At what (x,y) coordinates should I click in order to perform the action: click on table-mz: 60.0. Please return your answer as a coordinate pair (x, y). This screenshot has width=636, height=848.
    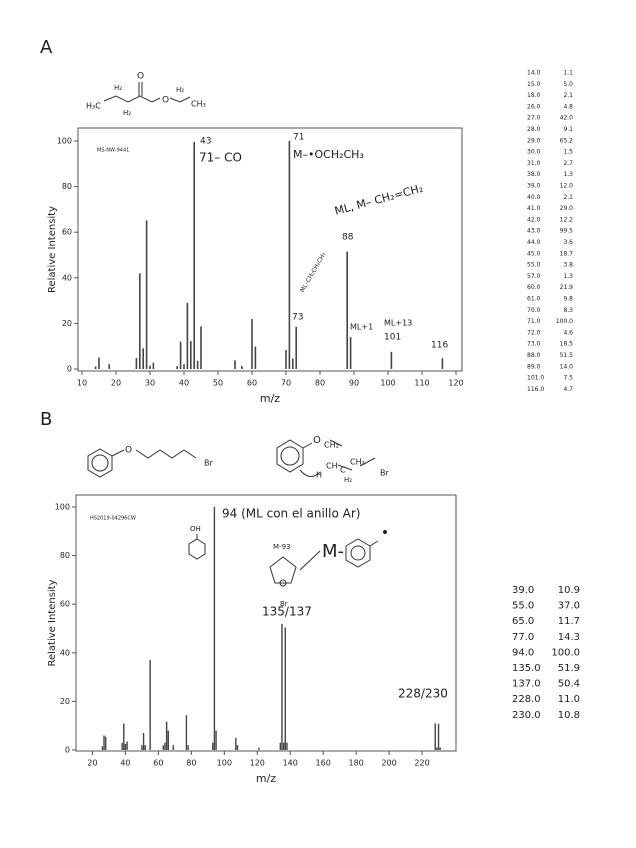
    Looking at the image, I should click on (534, 287).